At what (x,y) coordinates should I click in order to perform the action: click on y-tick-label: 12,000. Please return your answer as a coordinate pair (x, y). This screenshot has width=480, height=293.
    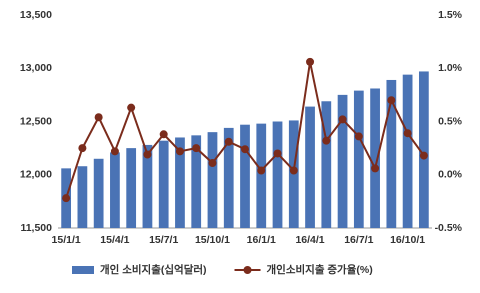
    Looking at the image, I should click on (36, 175).